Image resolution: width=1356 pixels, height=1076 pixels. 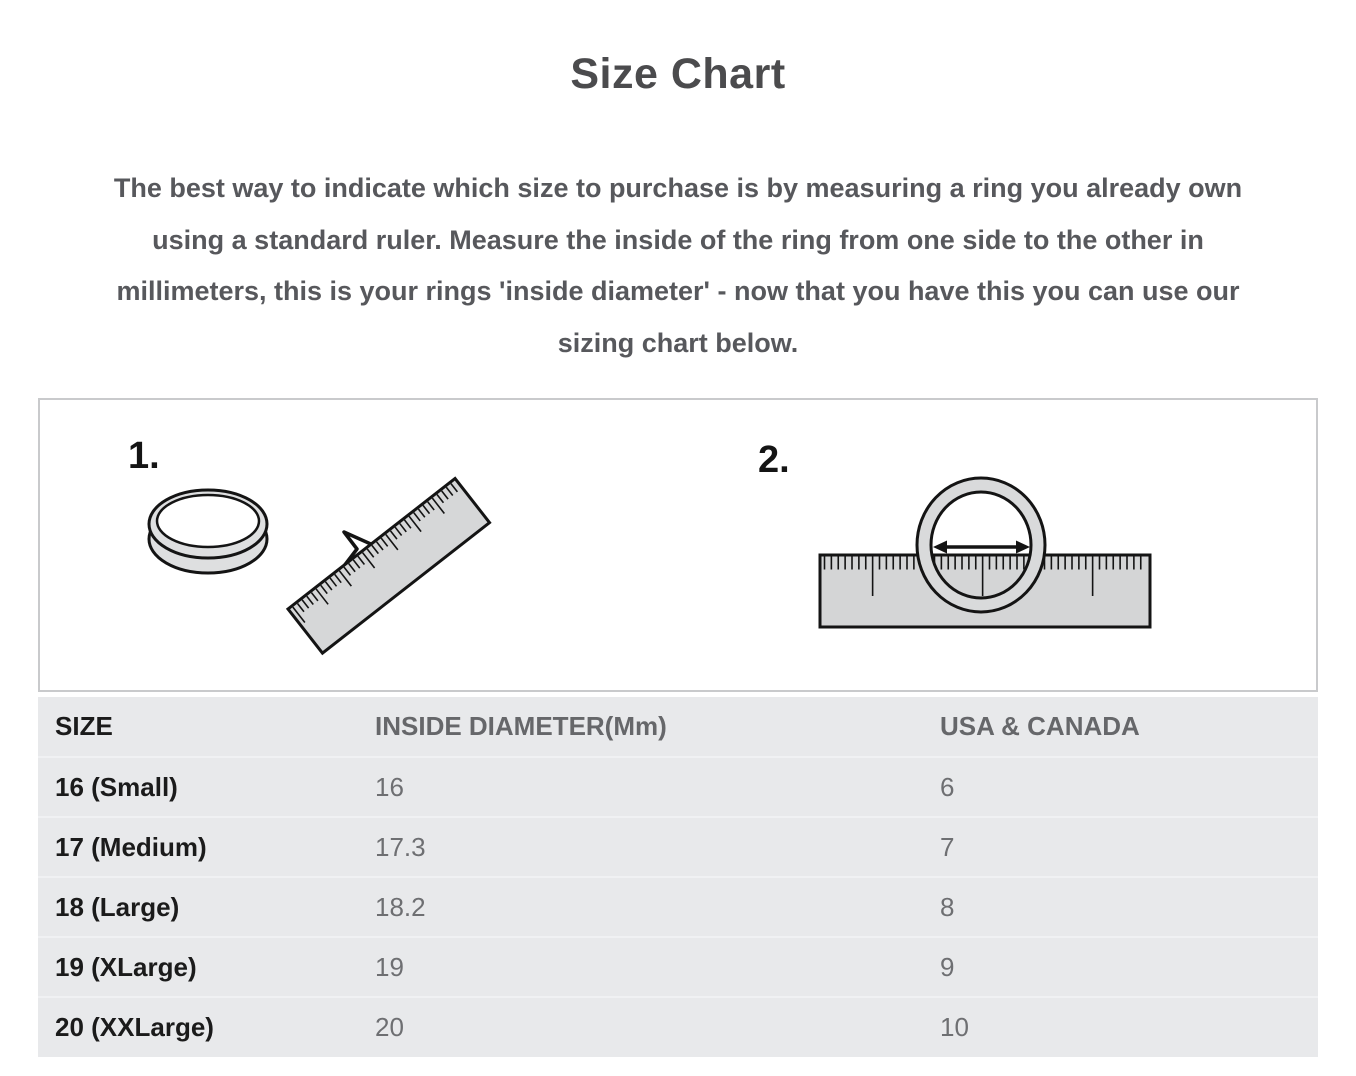 I want to click on step-1-label: 1., so click(x=144, y=456).